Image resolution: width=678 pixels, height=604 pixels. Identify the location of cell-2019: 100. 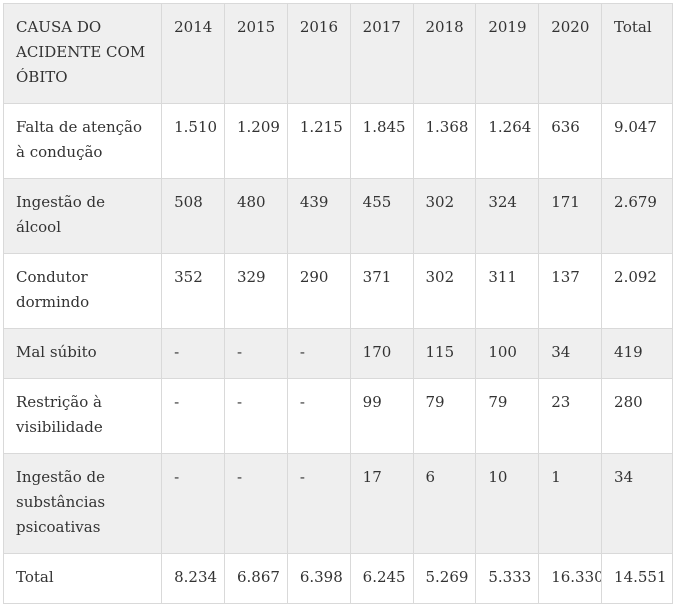
(507, 353).